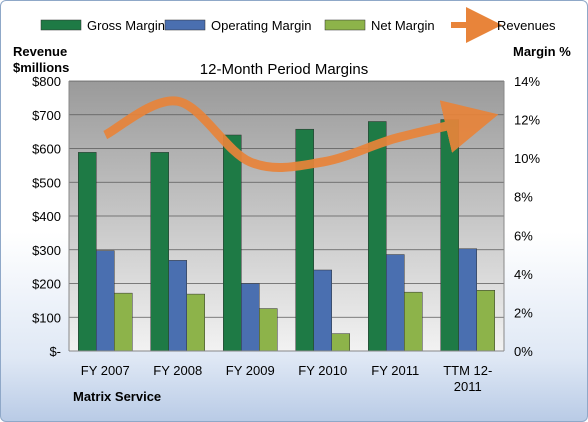 The height and width of the screenshot is (422, 588). I want to click on x-tick-label: FY 2011, so click(395, 370).